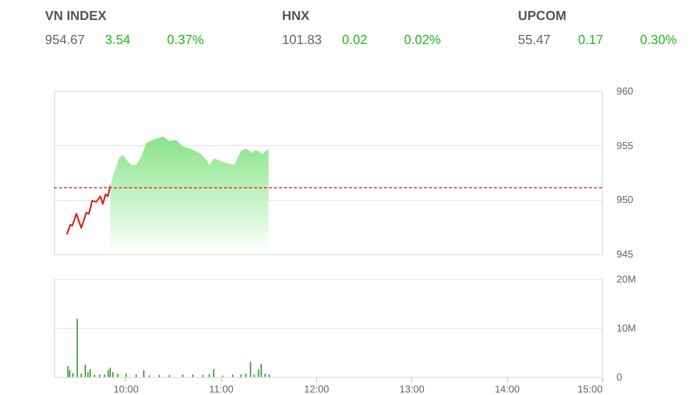 This screenshot has width=690, height=395. Describe the element at coordinates (625, 200) in the screenshot. I see `y-tick-label: 950` at that location.